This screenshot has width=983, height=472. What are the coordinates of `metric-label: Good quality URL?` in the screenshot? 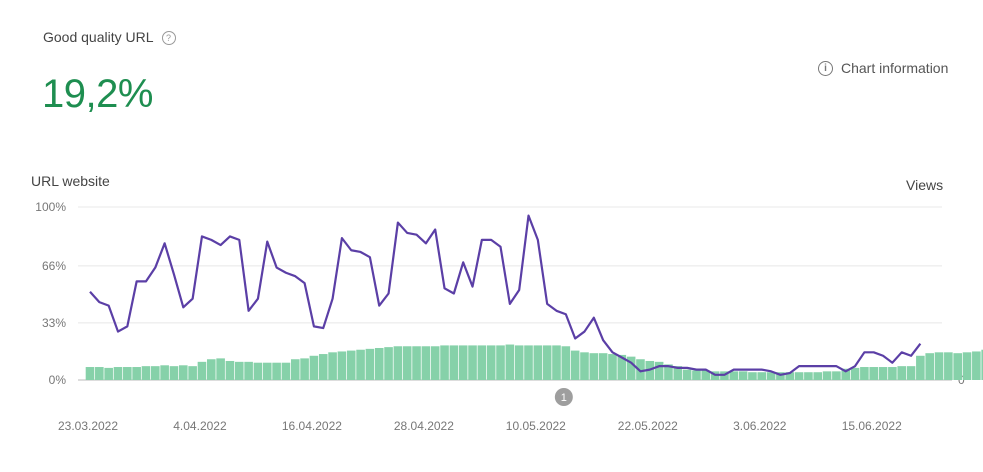 It's located at (109, 37).